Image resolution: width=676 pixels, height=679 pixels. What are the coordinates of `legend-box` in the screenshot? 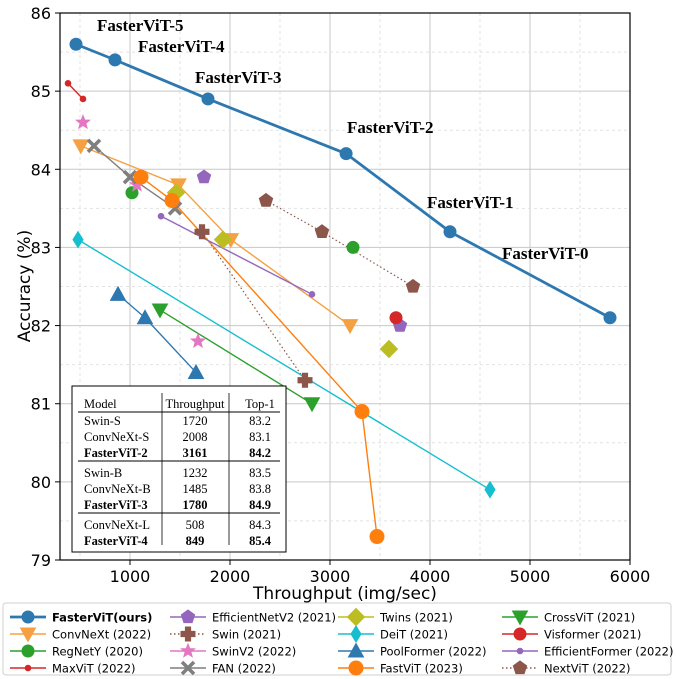 It's located at (337, 639).